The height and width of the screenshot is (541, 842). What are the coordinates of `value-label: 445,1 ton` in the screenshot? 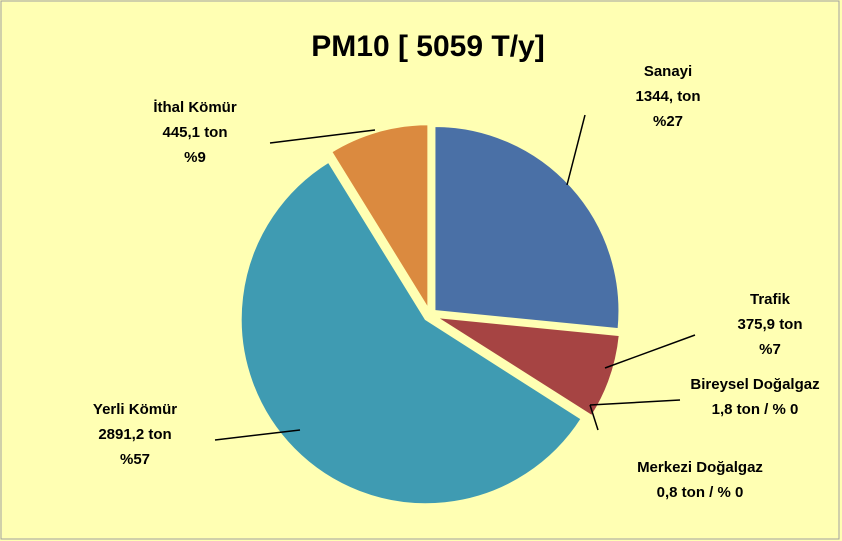 It's located at (194, 132).